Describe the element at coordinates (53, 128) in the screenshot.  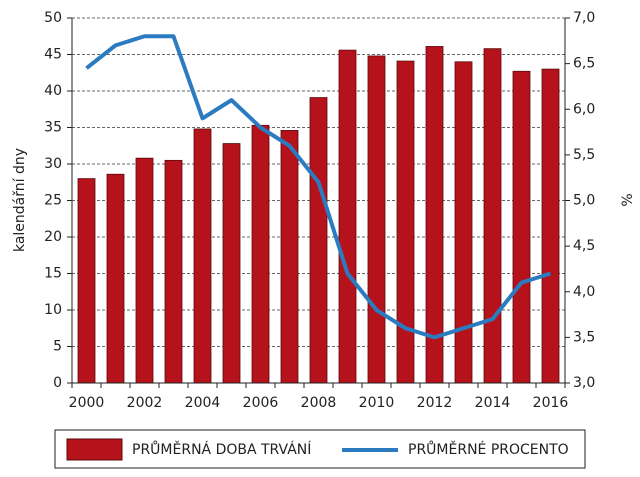
I see `y-tick-label: 35` at that location.